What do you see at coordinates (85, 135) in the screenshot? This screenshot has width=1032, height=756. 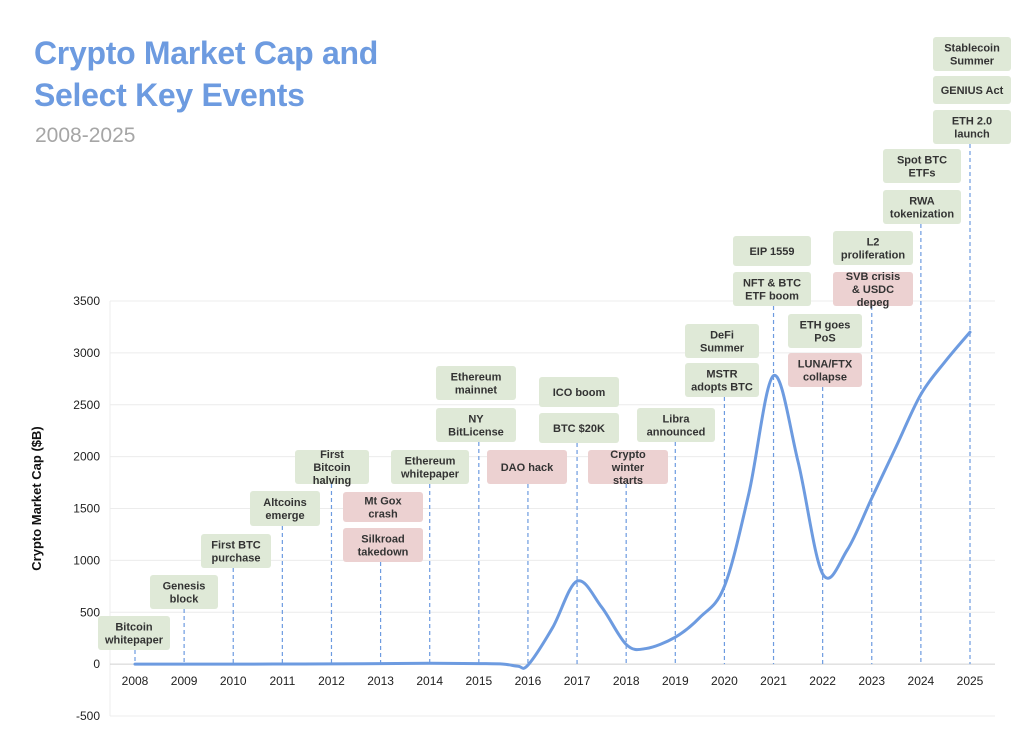 I see `chart-subtitle: 2008-2025` at bounding box center [85, 135].